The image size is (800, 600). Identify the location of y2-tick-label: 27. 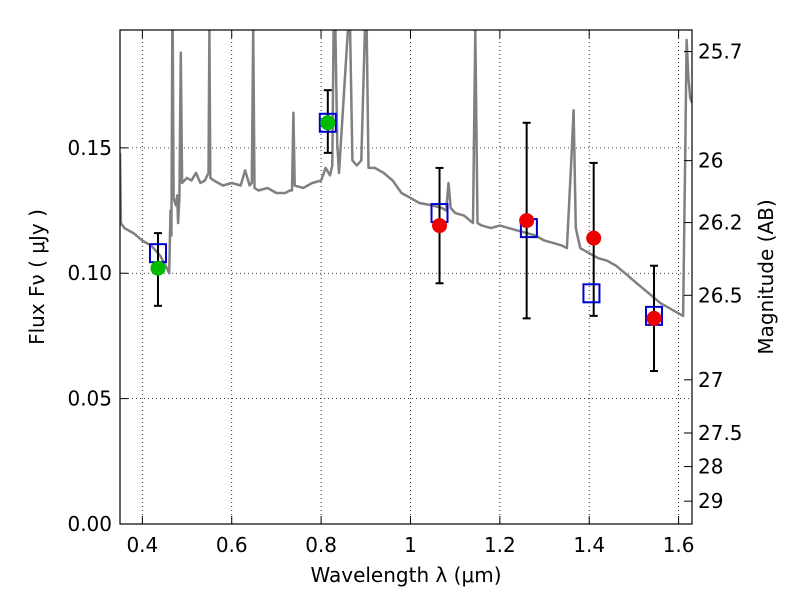
(710, 380).